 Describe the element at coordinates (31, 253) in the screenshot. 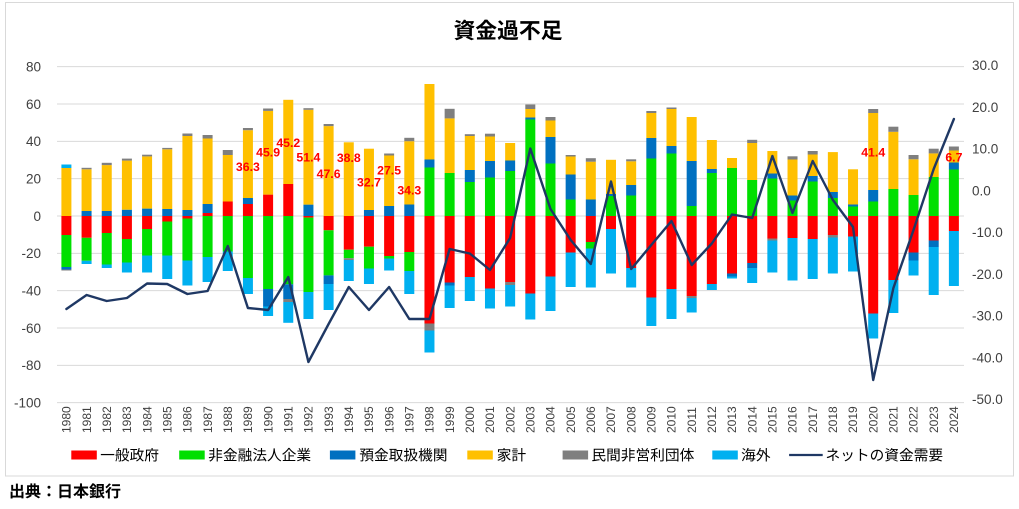

I see `svg-text: -20` at that location.